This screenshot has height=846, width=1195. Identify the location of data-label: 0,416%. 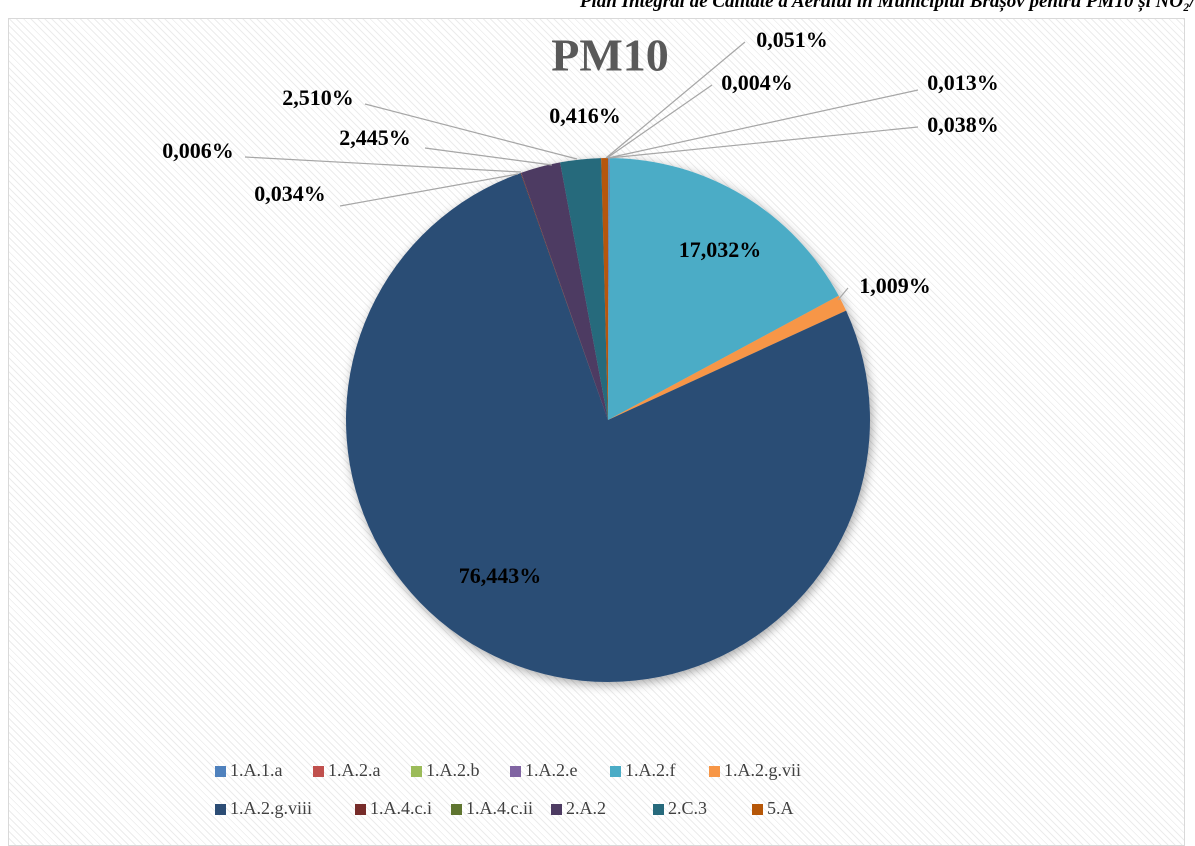
(585, 115).